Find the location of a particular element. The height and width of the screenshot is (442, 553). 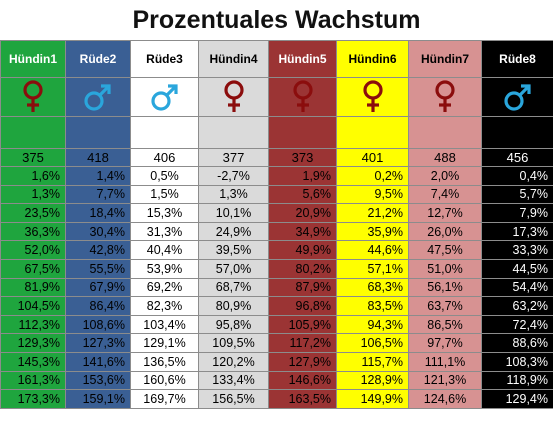

value-cell: 7,4% is located at coordinates (445, 194).